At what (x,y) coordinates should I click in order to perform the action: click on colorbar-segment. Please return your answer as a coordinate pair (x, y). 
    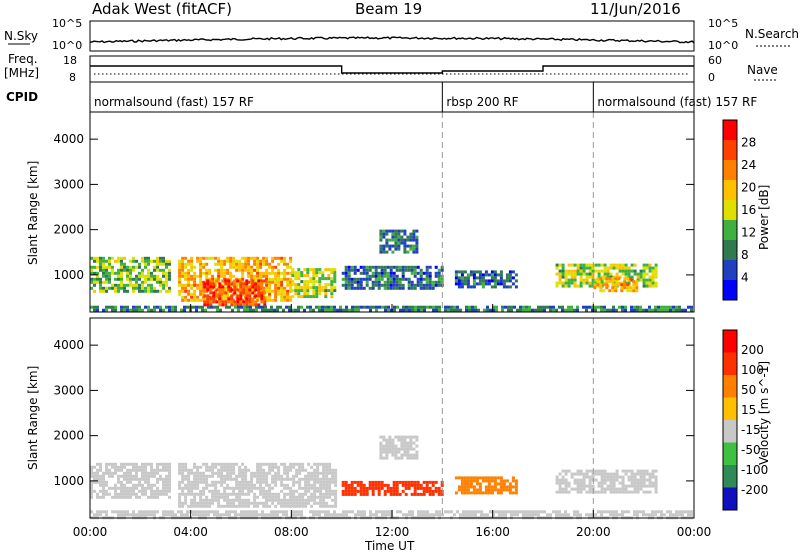
    Looking at the image, I should click on (730, 408).